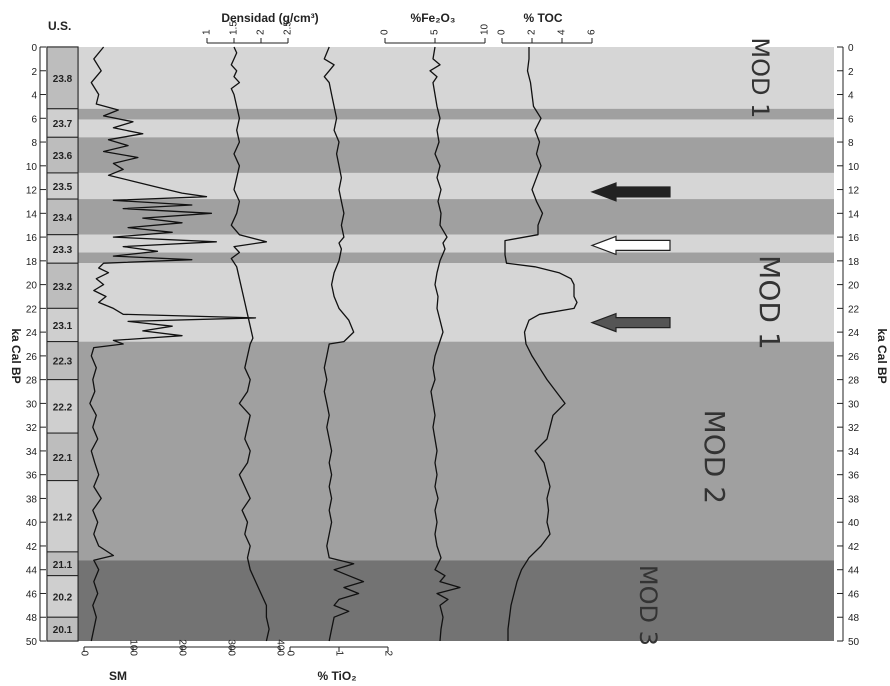  I want to click on us-unit-label: 23.4, so click(63, 218).